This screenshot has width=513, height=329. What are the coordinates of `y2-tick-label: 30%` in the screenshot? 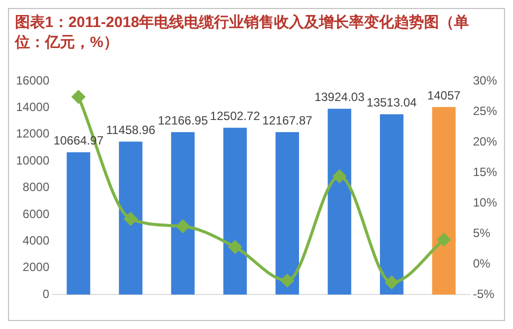 It's located at (485, 80).